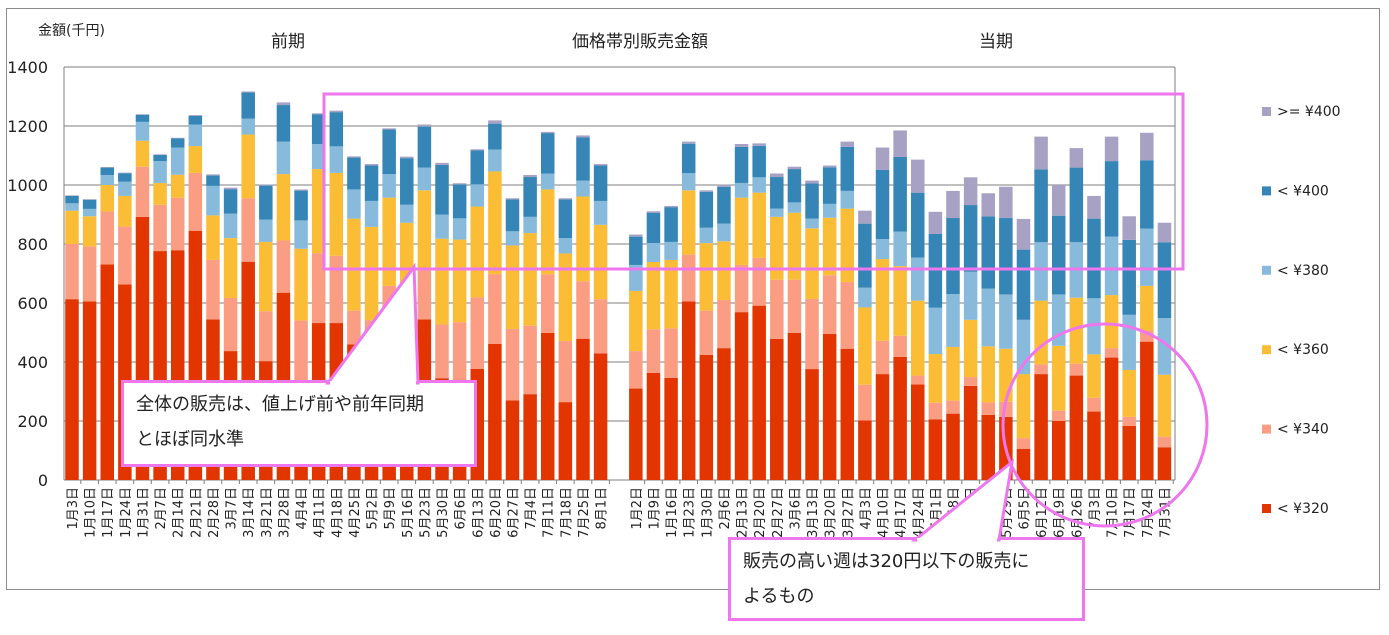  I want to click on annotation-callout-high-weeks: 販売の高い週は320円以下の販売に よるもの, so click(906, 579).